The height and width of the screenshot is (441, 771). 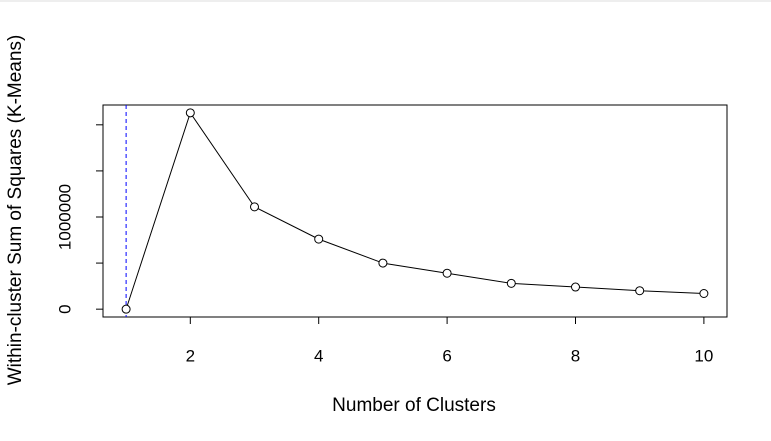 What do you see at coordinates (575, 355) in the screenshot?
I see `x-tick-label: 8` at bounding box center [575, 355].